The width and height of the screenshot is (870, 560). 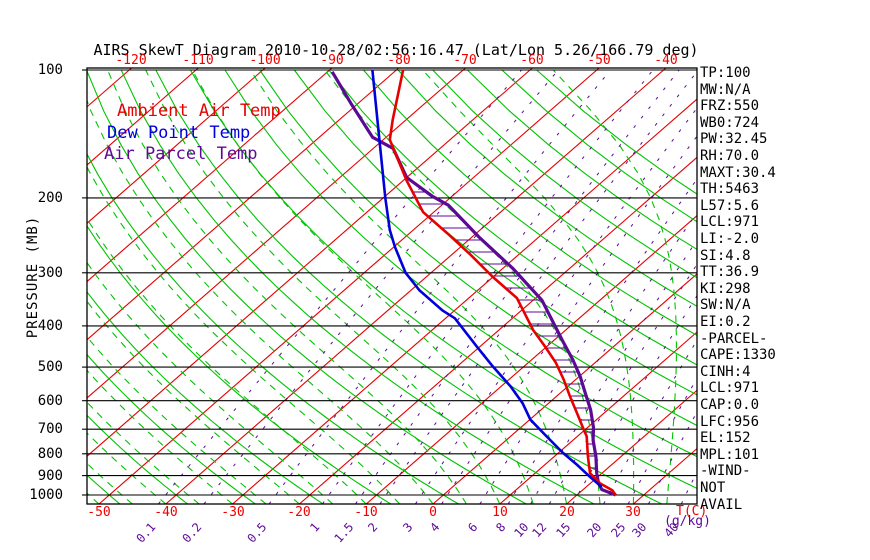 What do you see at coordinates (734, 338) in the screenshot?
I see `stat-line: -PARCEL-` at bounding box center [734, 338].